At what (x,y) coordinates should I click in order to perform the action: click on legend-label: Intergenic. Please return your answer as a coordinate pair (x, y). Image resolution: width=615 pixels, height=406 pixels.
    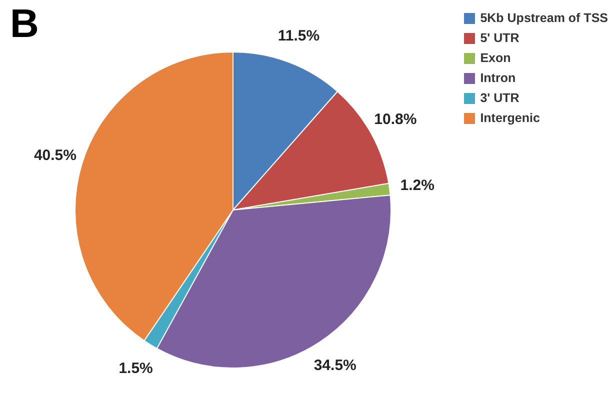
    Looking at the image, I should click on (510, 118).